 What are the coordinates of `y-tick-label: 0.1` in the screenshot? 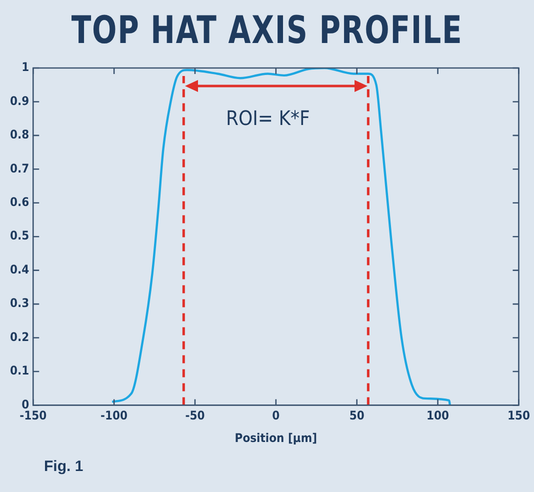 It's located at (20, 371).